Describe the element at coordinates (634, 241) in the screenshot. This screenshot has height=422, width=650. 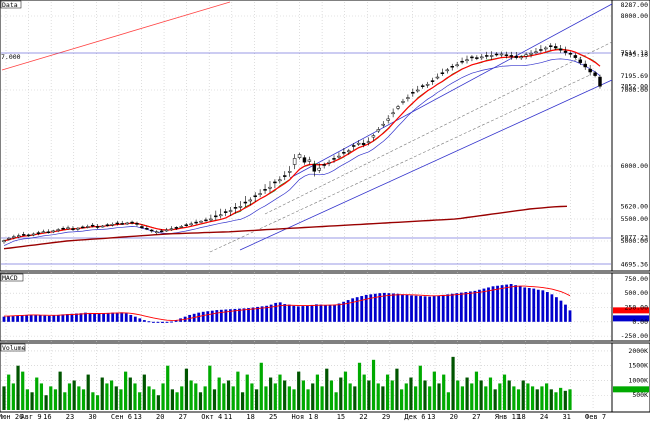
I see `price-tick-label: 5000.00` at that location.